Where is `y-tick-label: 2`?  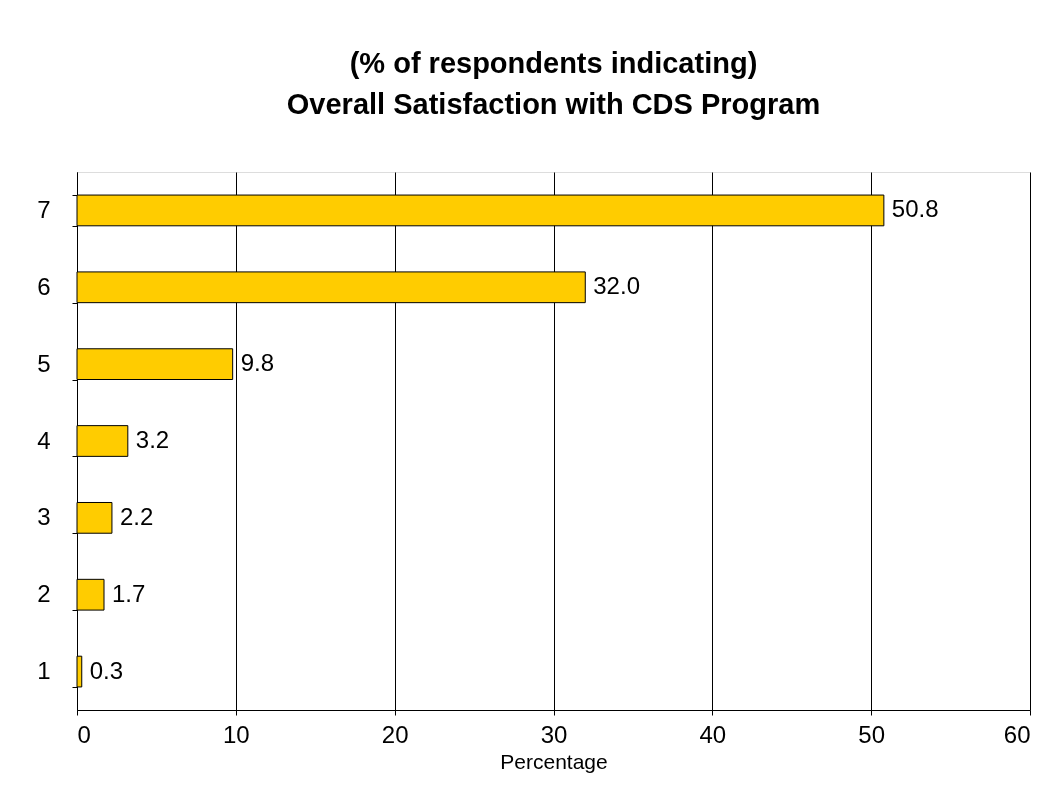 y-tick-label: 2 is located at coordinates (44, 594).